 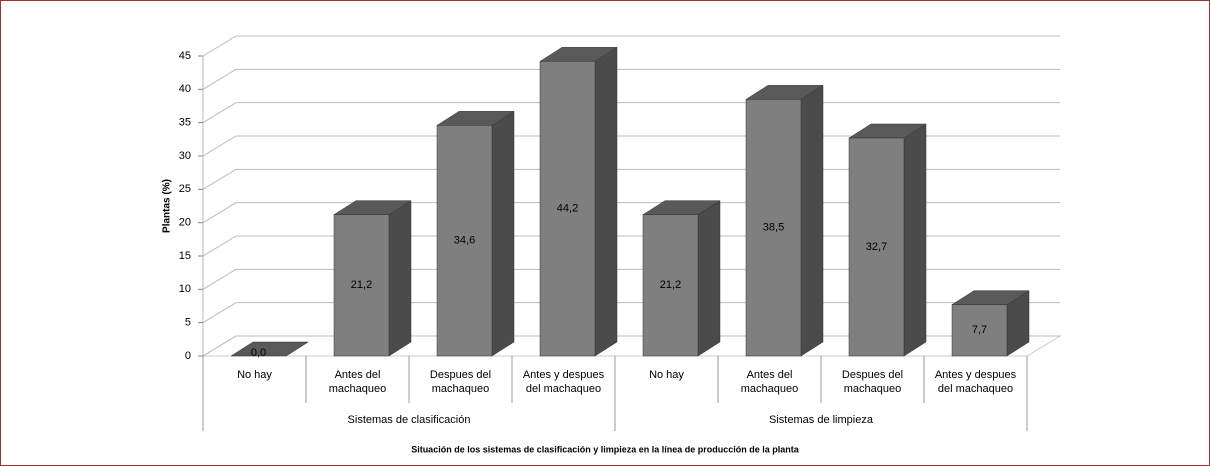 What do you see at coordinates (409, 420) in the screenshot?
I see `group-label: Sistemas de clasificación` at bounding box center [409, 420].